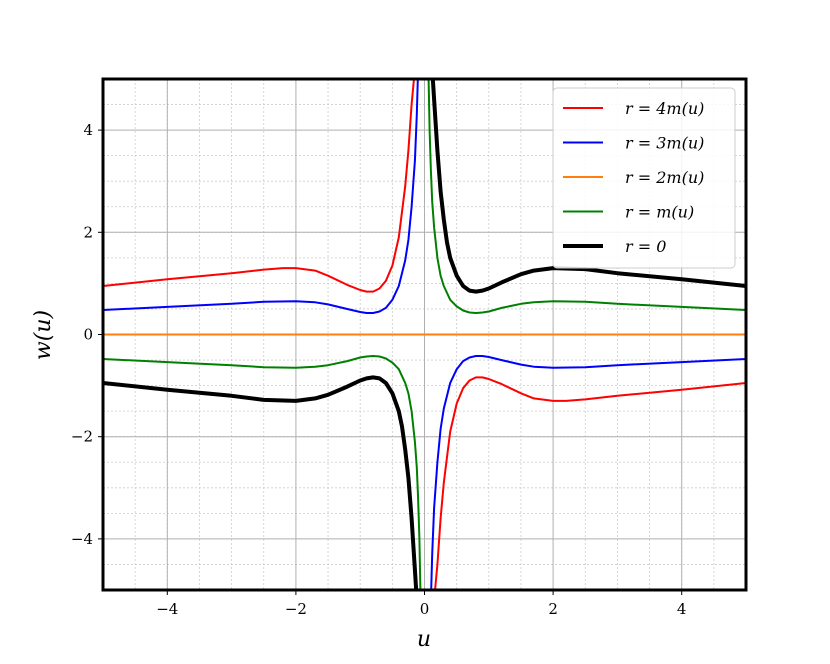  What do you see at coordinates (664, 177) in the screenshot?
I see `legend-label: r = 2m(u)` at bounding box center [664, 177].